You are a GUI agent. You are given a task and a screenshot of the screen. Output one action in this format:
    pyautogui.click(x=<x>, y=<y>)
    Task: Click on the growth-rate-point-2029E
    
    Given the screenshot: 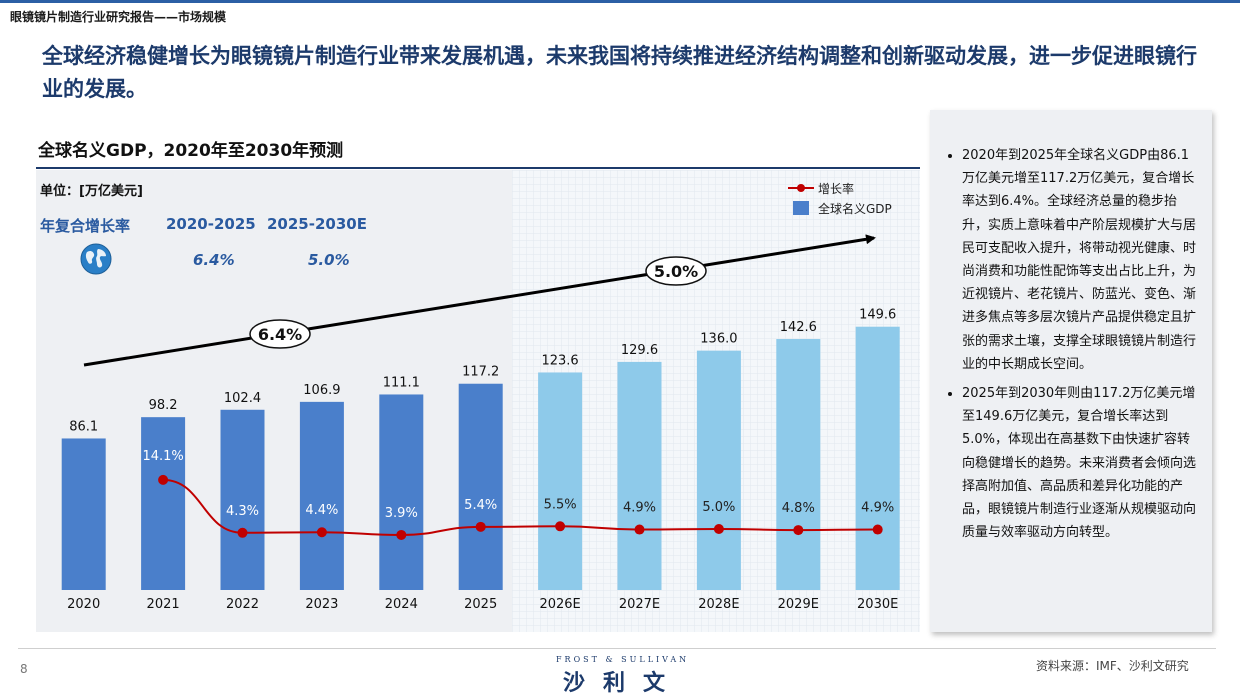 What is the action you would take?
    pyautogui.click(x=798, y=530)
    